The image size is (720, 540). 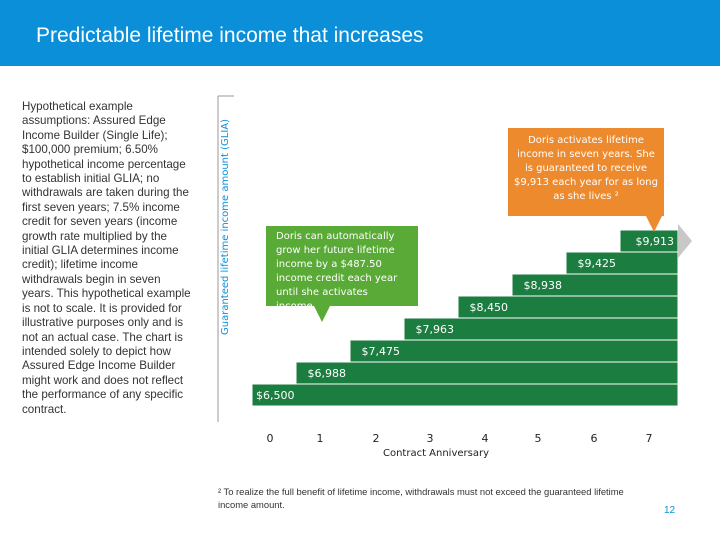 I want to click on y-axis-label: Guaranteed lifetime income amount (GLIA), so click(x=225, y=226).